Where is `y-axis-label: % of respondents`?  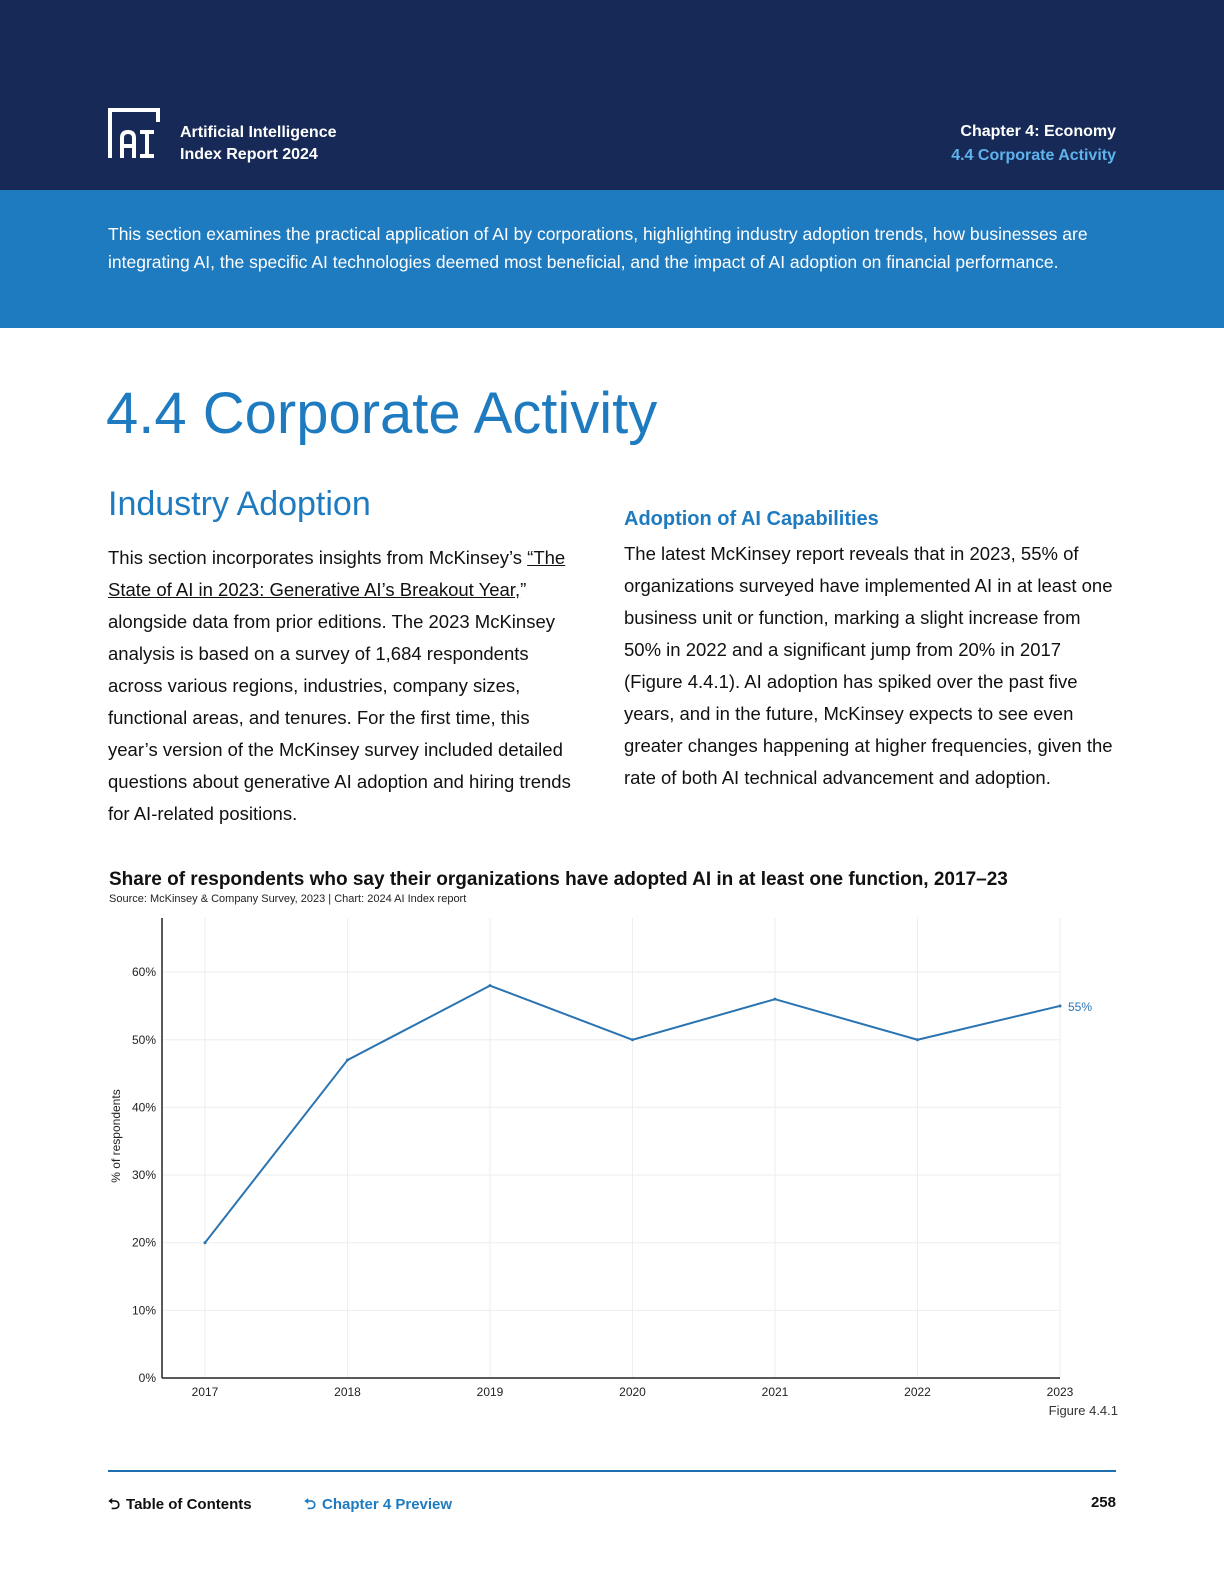
y-axis-label: % of respondents is located at coordinates (116, 1135).